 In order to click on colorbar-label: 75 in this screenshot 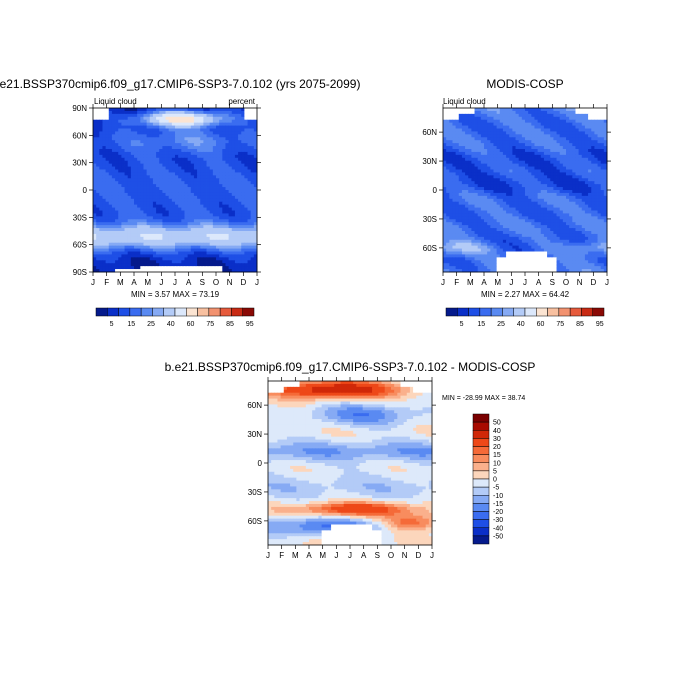, I will do `click(210, 324)`.